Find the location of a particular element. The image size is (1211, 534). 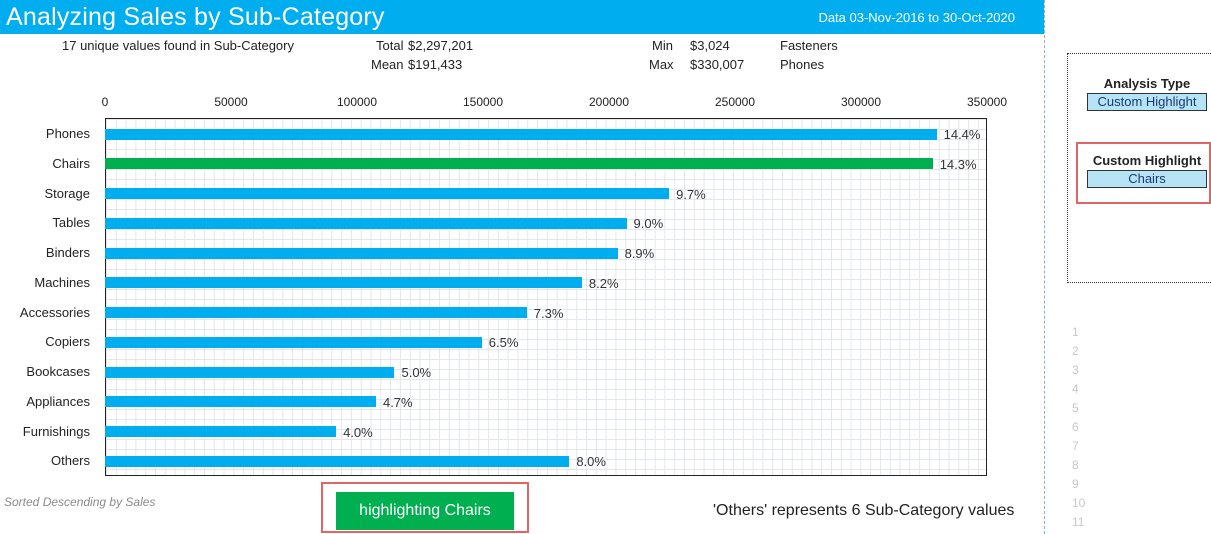

mean-value: $191,433 is located at coordinates (435, 64).